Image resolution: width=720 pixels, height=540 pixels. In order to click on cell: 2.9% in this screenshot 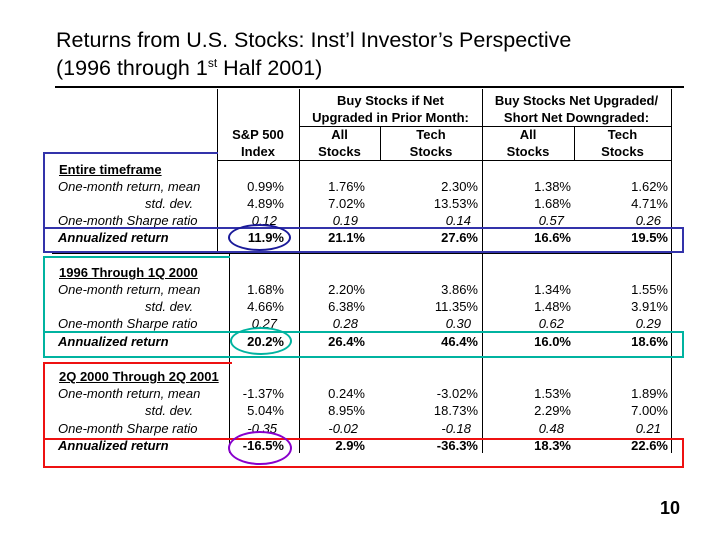, I will do `click(350, 445)`.